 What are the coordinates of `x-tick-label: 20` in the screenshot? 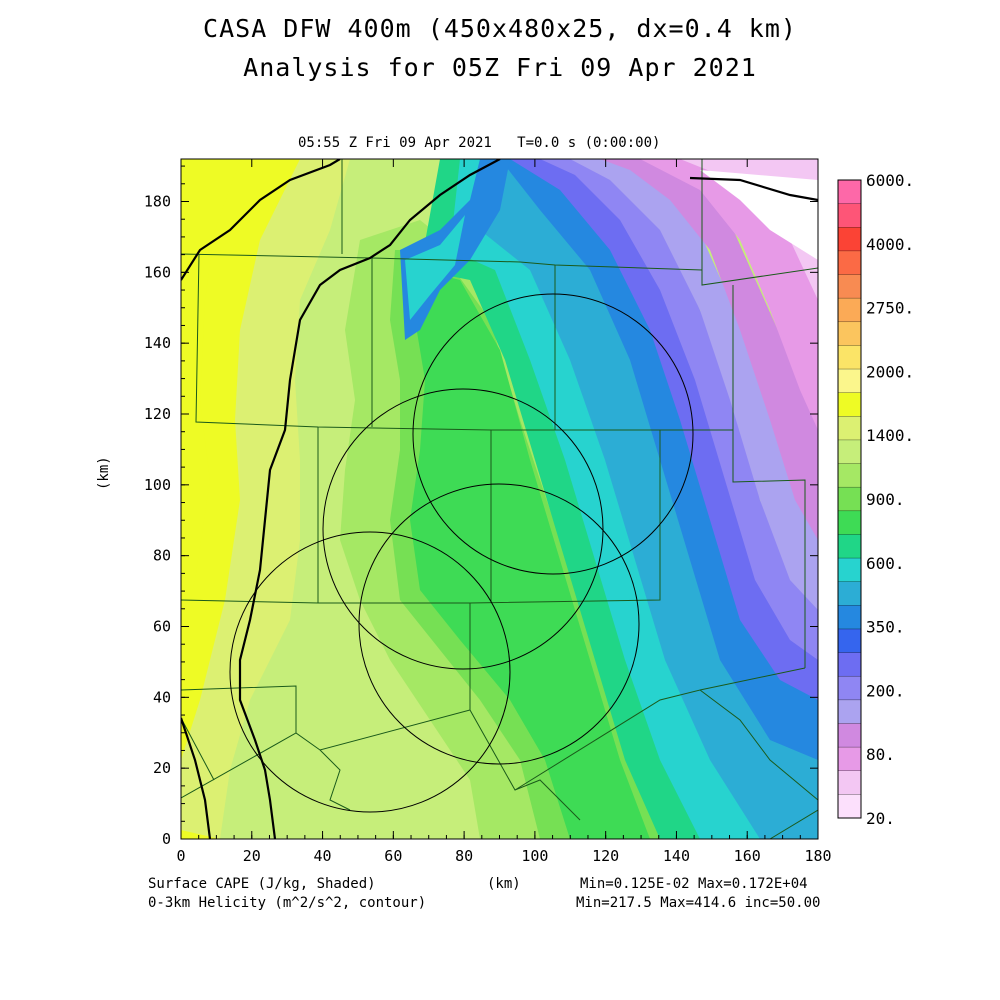 It's located at (252, 856).